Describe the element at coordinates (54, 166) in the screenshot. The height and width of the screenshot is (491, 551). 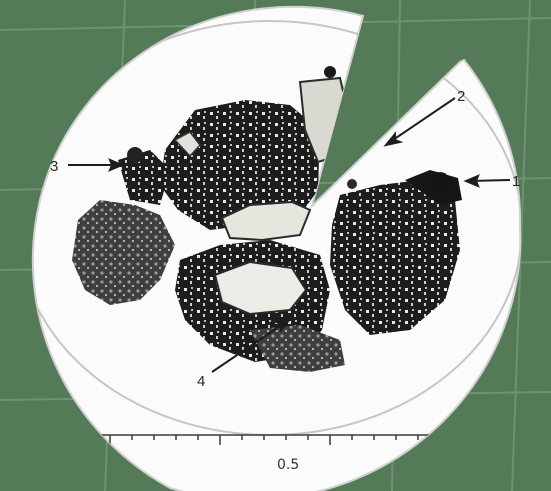
I see `label-3: 3` at that location.